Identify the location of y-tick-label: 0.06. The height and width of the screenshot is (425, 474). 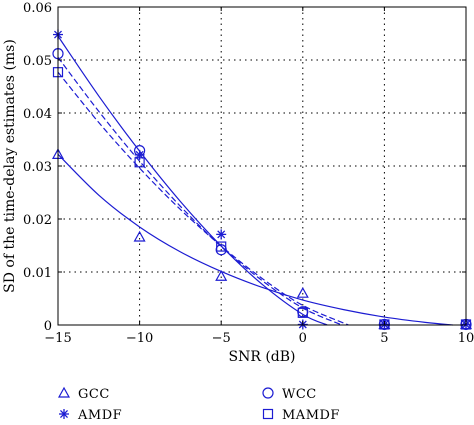
(37, 8).